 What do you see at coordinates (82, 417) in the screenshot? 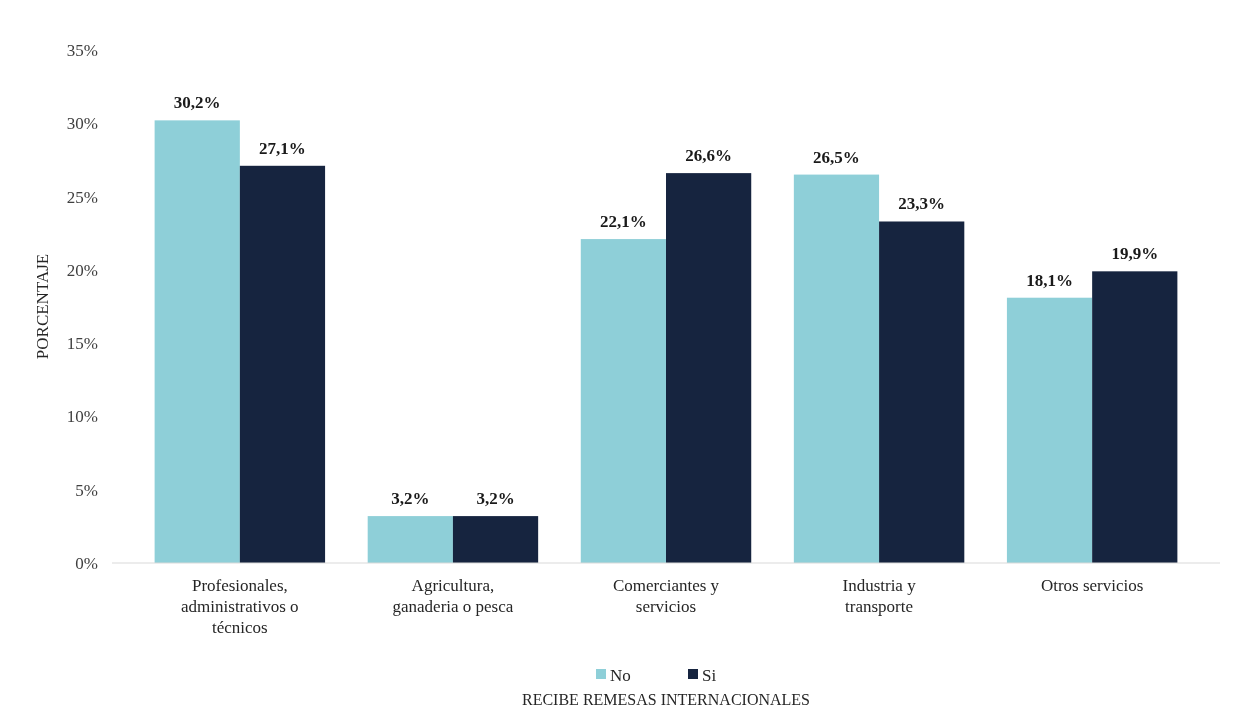
I see `y-tick-label: 10%` at bounding box center [82, 417].